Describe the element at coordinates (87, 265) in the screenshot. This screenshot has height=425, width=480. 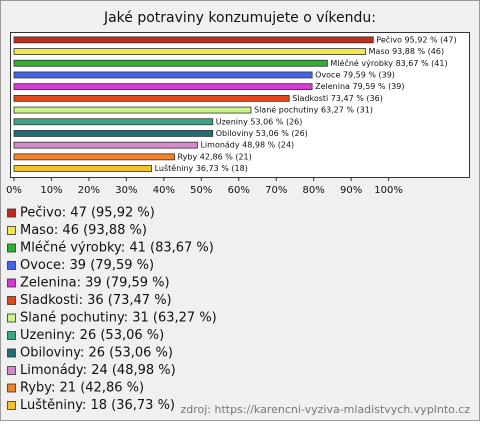
I see `legend-label: Ovoce: 39 (79,59 %)` at that location.